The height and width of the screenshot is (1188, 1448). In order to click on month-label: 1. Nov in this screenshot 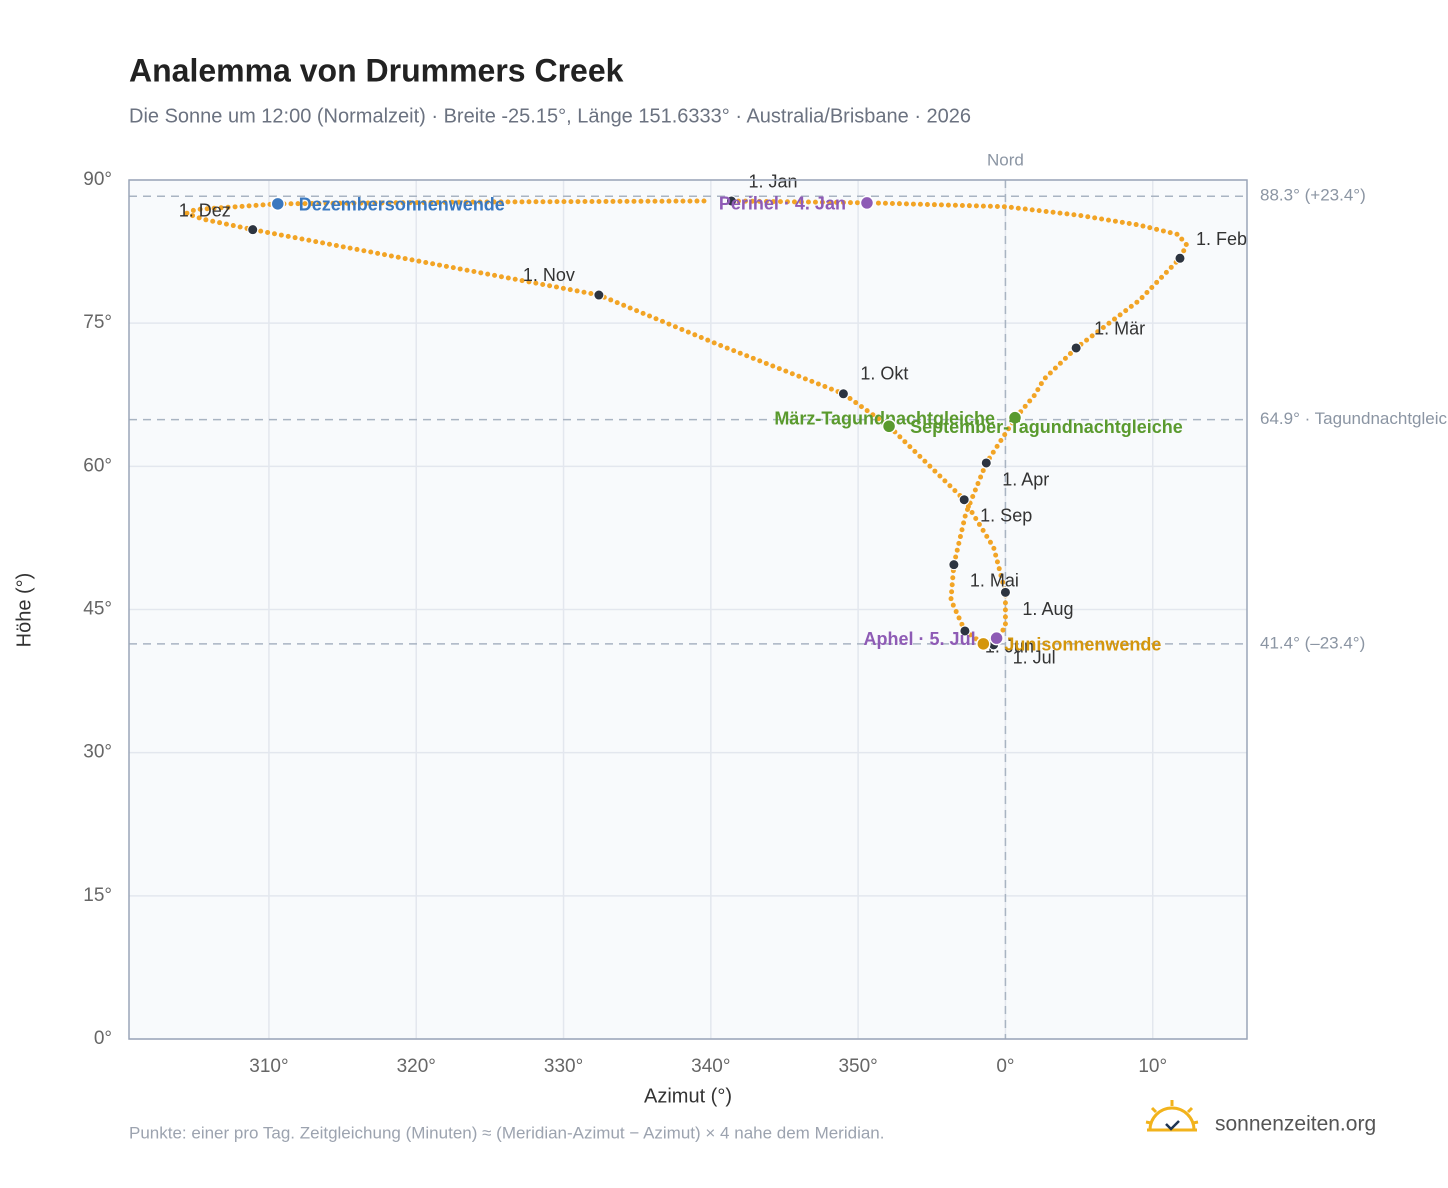, I will do `click(549, 275)`.